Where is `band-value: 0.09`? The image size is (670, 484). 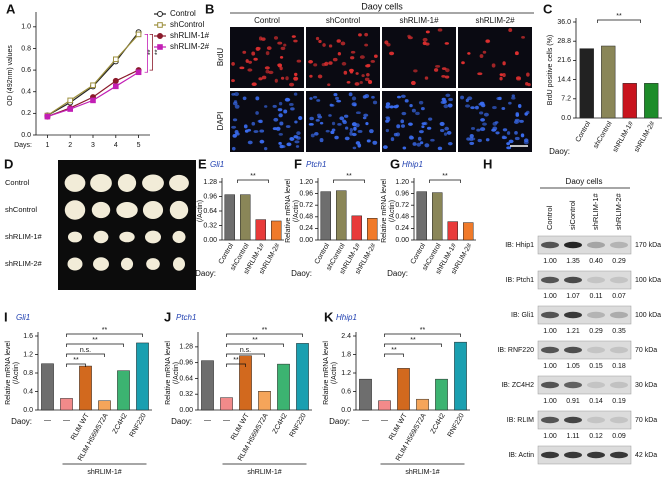
band-value: 0.09 is located at coordinates (619, 436).